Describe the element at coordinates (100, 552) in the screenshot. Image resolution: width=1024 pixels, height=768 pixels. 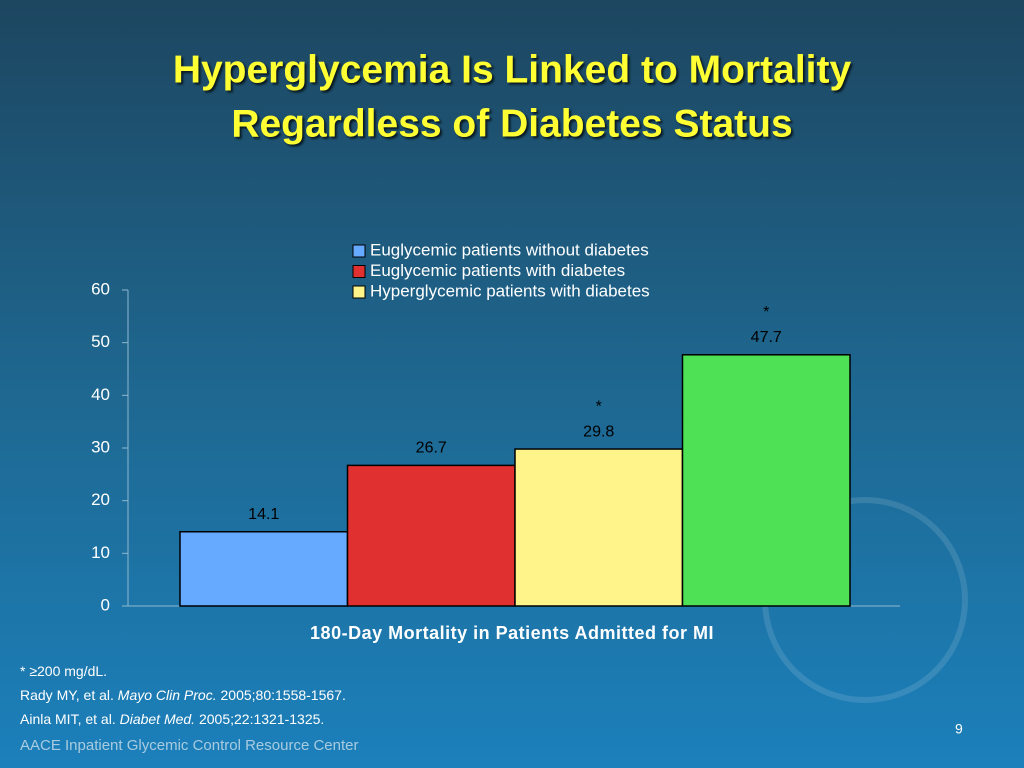
I see `y-tick-label: 10` at that location.